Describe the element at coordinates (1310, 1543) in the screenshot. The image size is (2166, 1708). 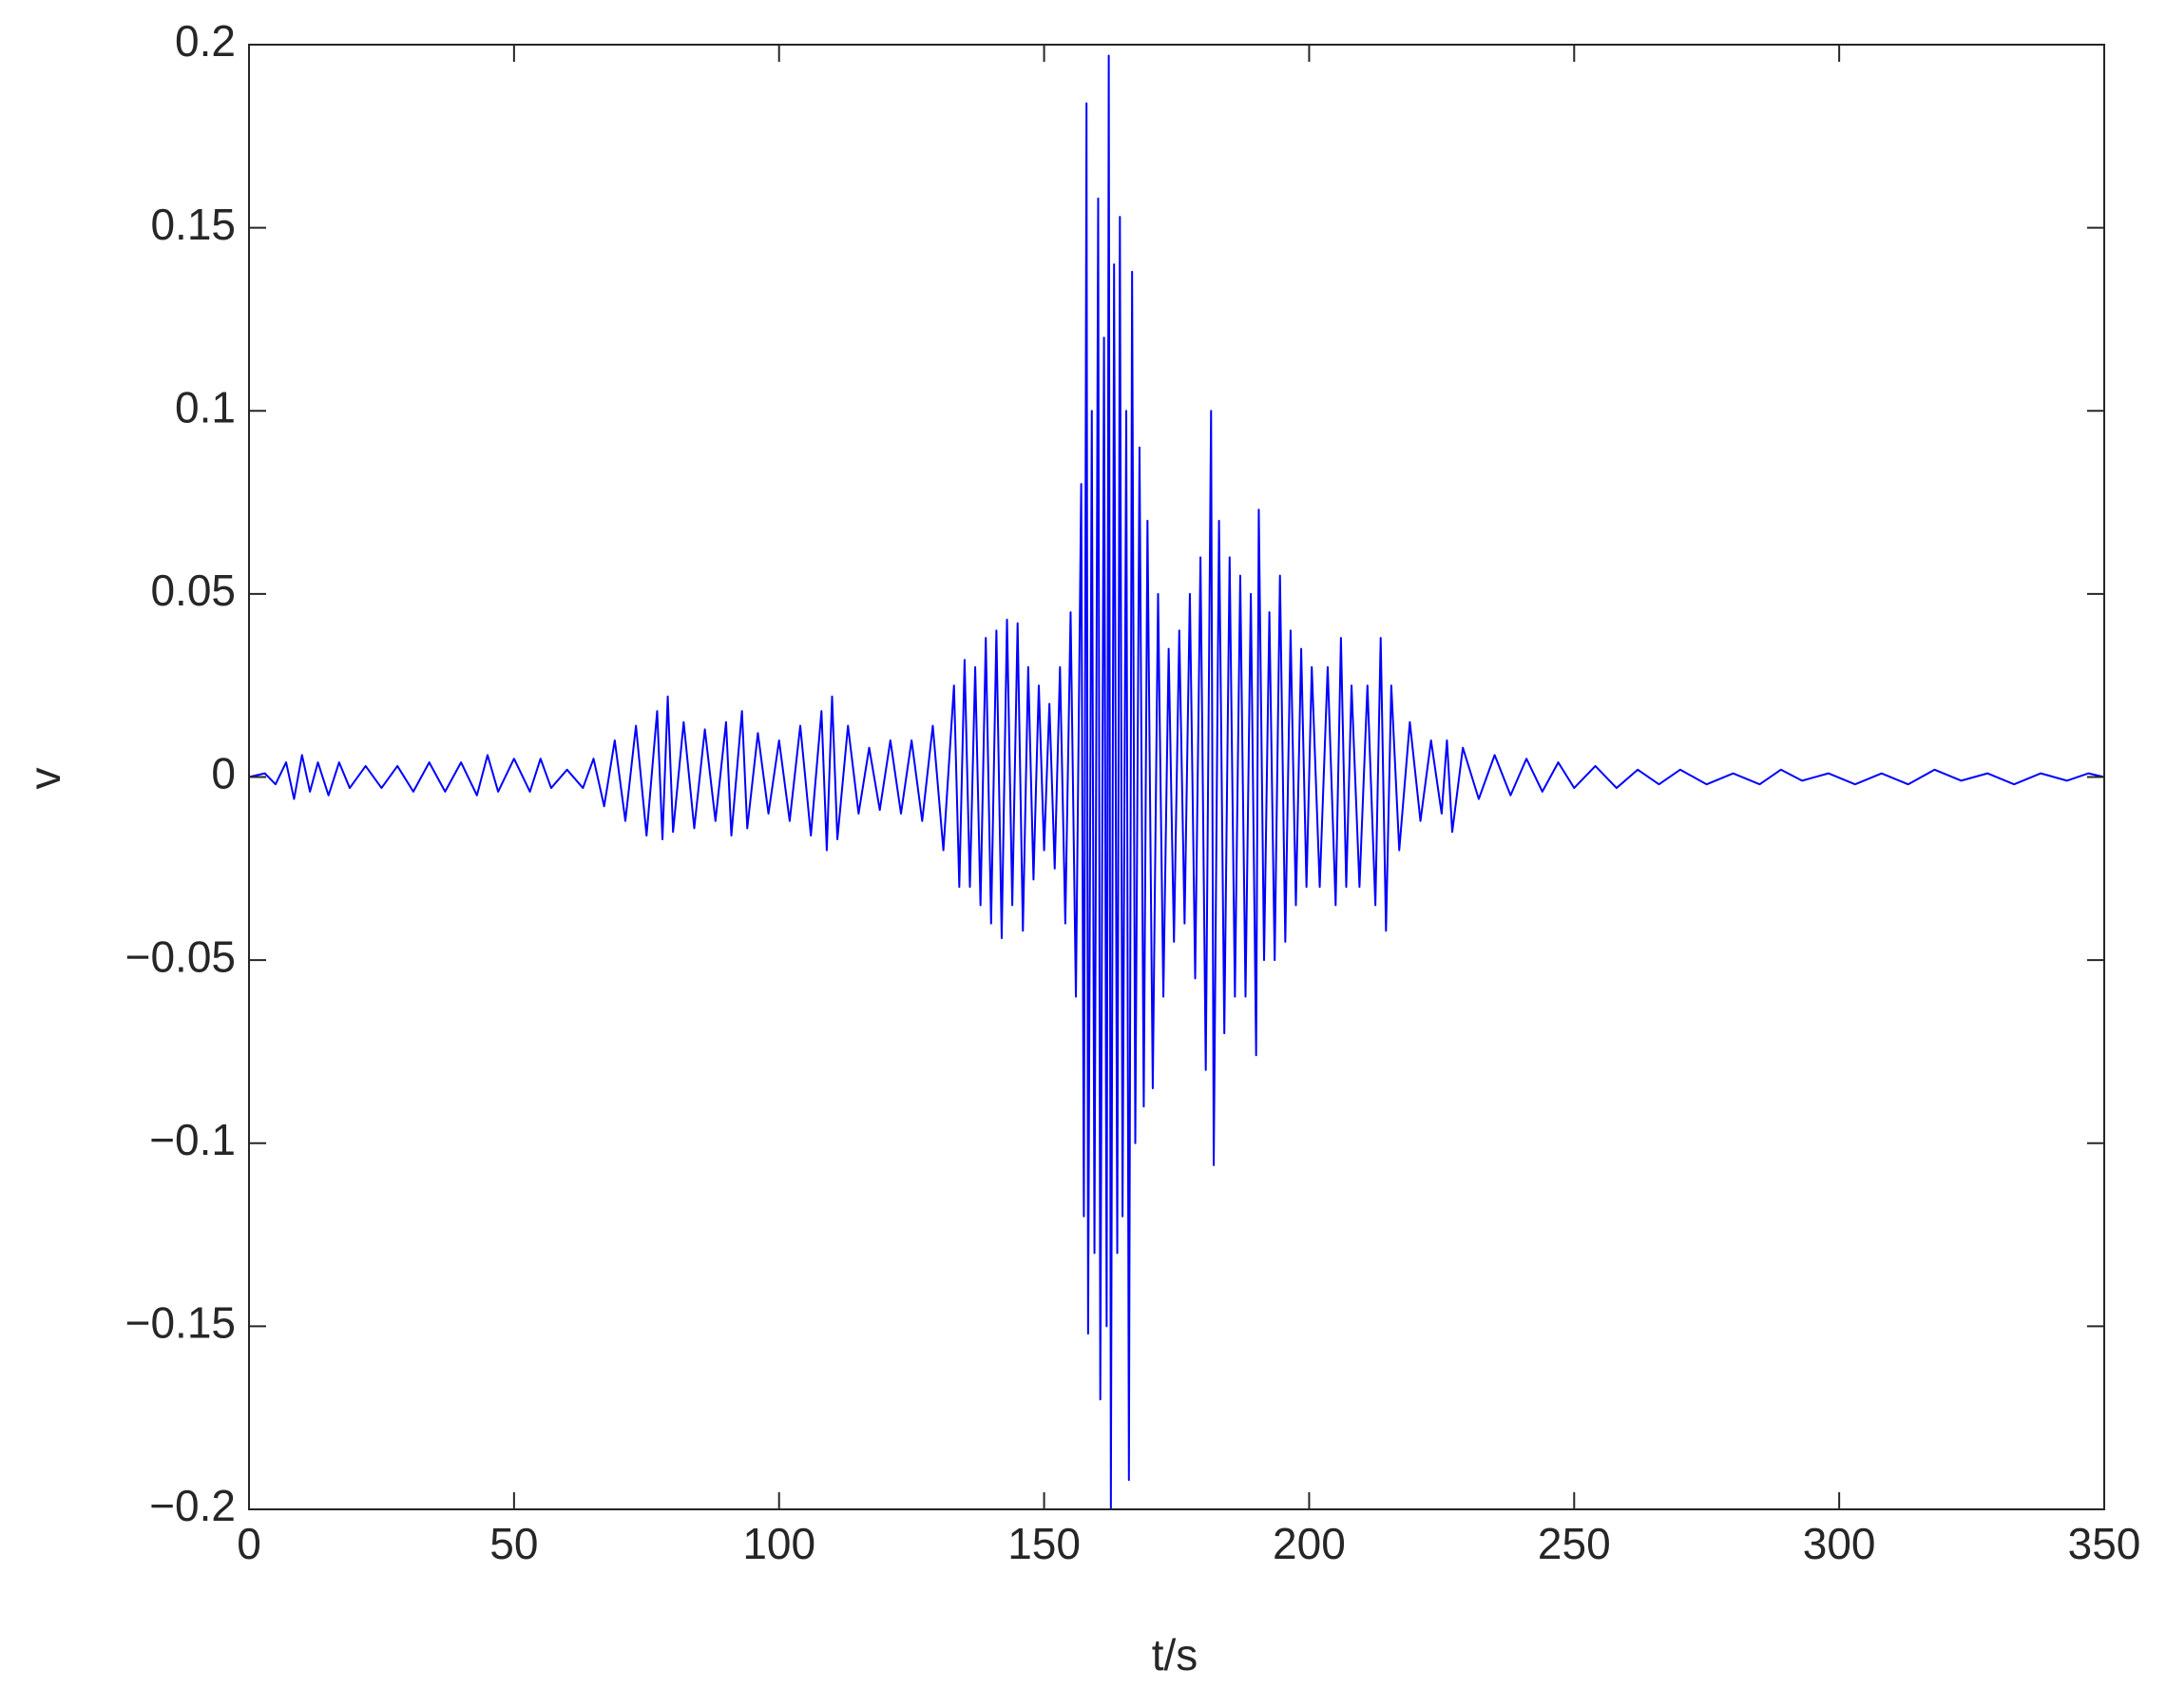
I see `x-tick-label: 200` at that location.